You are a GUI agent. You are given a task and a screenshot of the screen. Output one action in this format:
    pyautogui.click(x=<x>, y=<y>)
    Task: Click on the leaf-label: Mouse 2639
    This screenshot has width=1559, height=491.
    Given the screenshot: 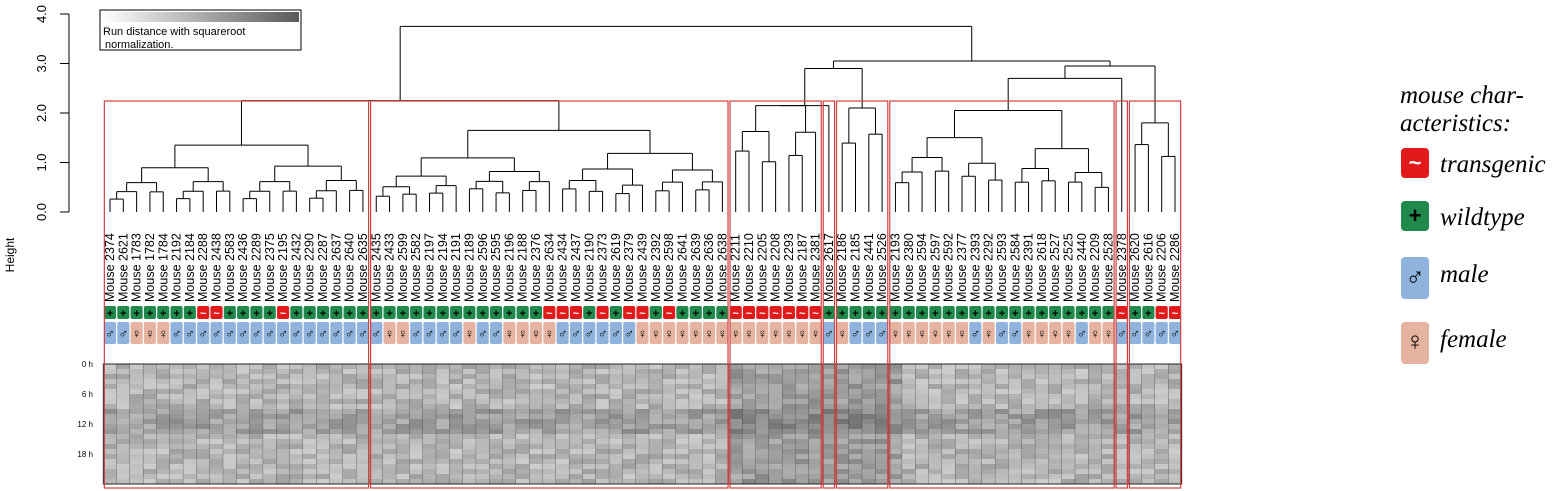 What is the action you would take?
    pyautogui.click(x=696, y=267)
    